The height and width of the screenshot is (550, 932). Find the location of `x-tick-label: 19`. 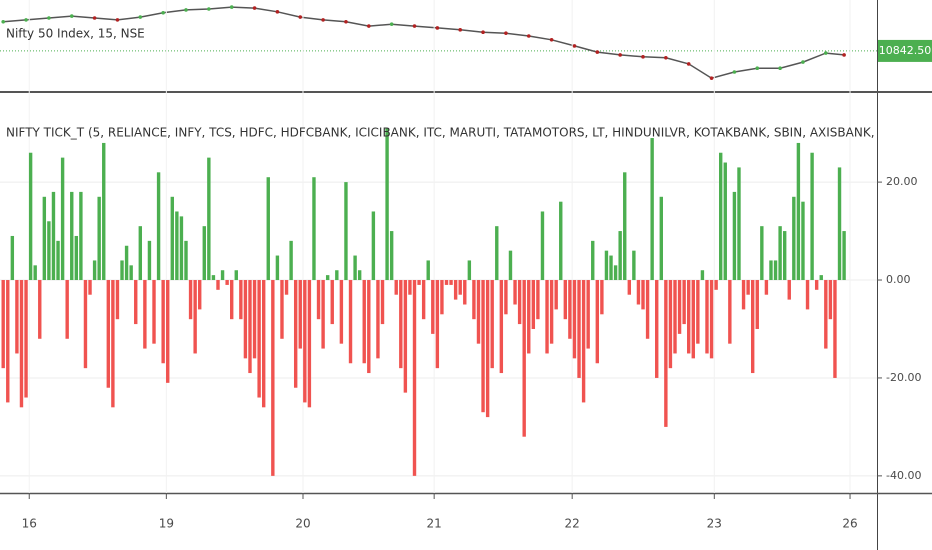

x-tick-label: 19 is located at coordinates (166, 524).